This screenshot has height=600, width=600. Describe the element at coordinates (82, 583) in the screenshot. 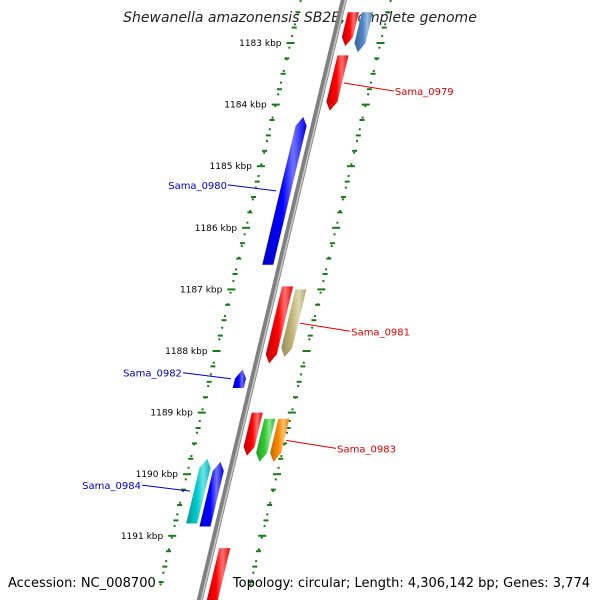

I see `accession-text: Accession: NC_008700` at that location.